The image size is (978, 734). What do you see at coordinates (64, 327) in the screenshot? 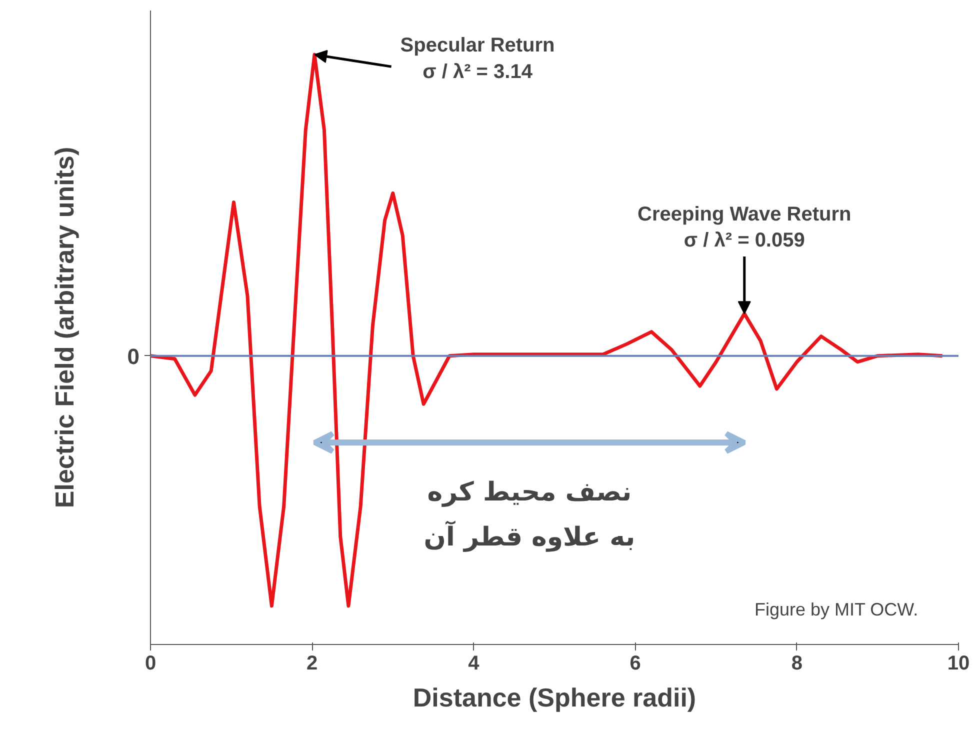
I see `y-axis-title: Electric Field (arbitrary units)` at bounding box center [64, 327].